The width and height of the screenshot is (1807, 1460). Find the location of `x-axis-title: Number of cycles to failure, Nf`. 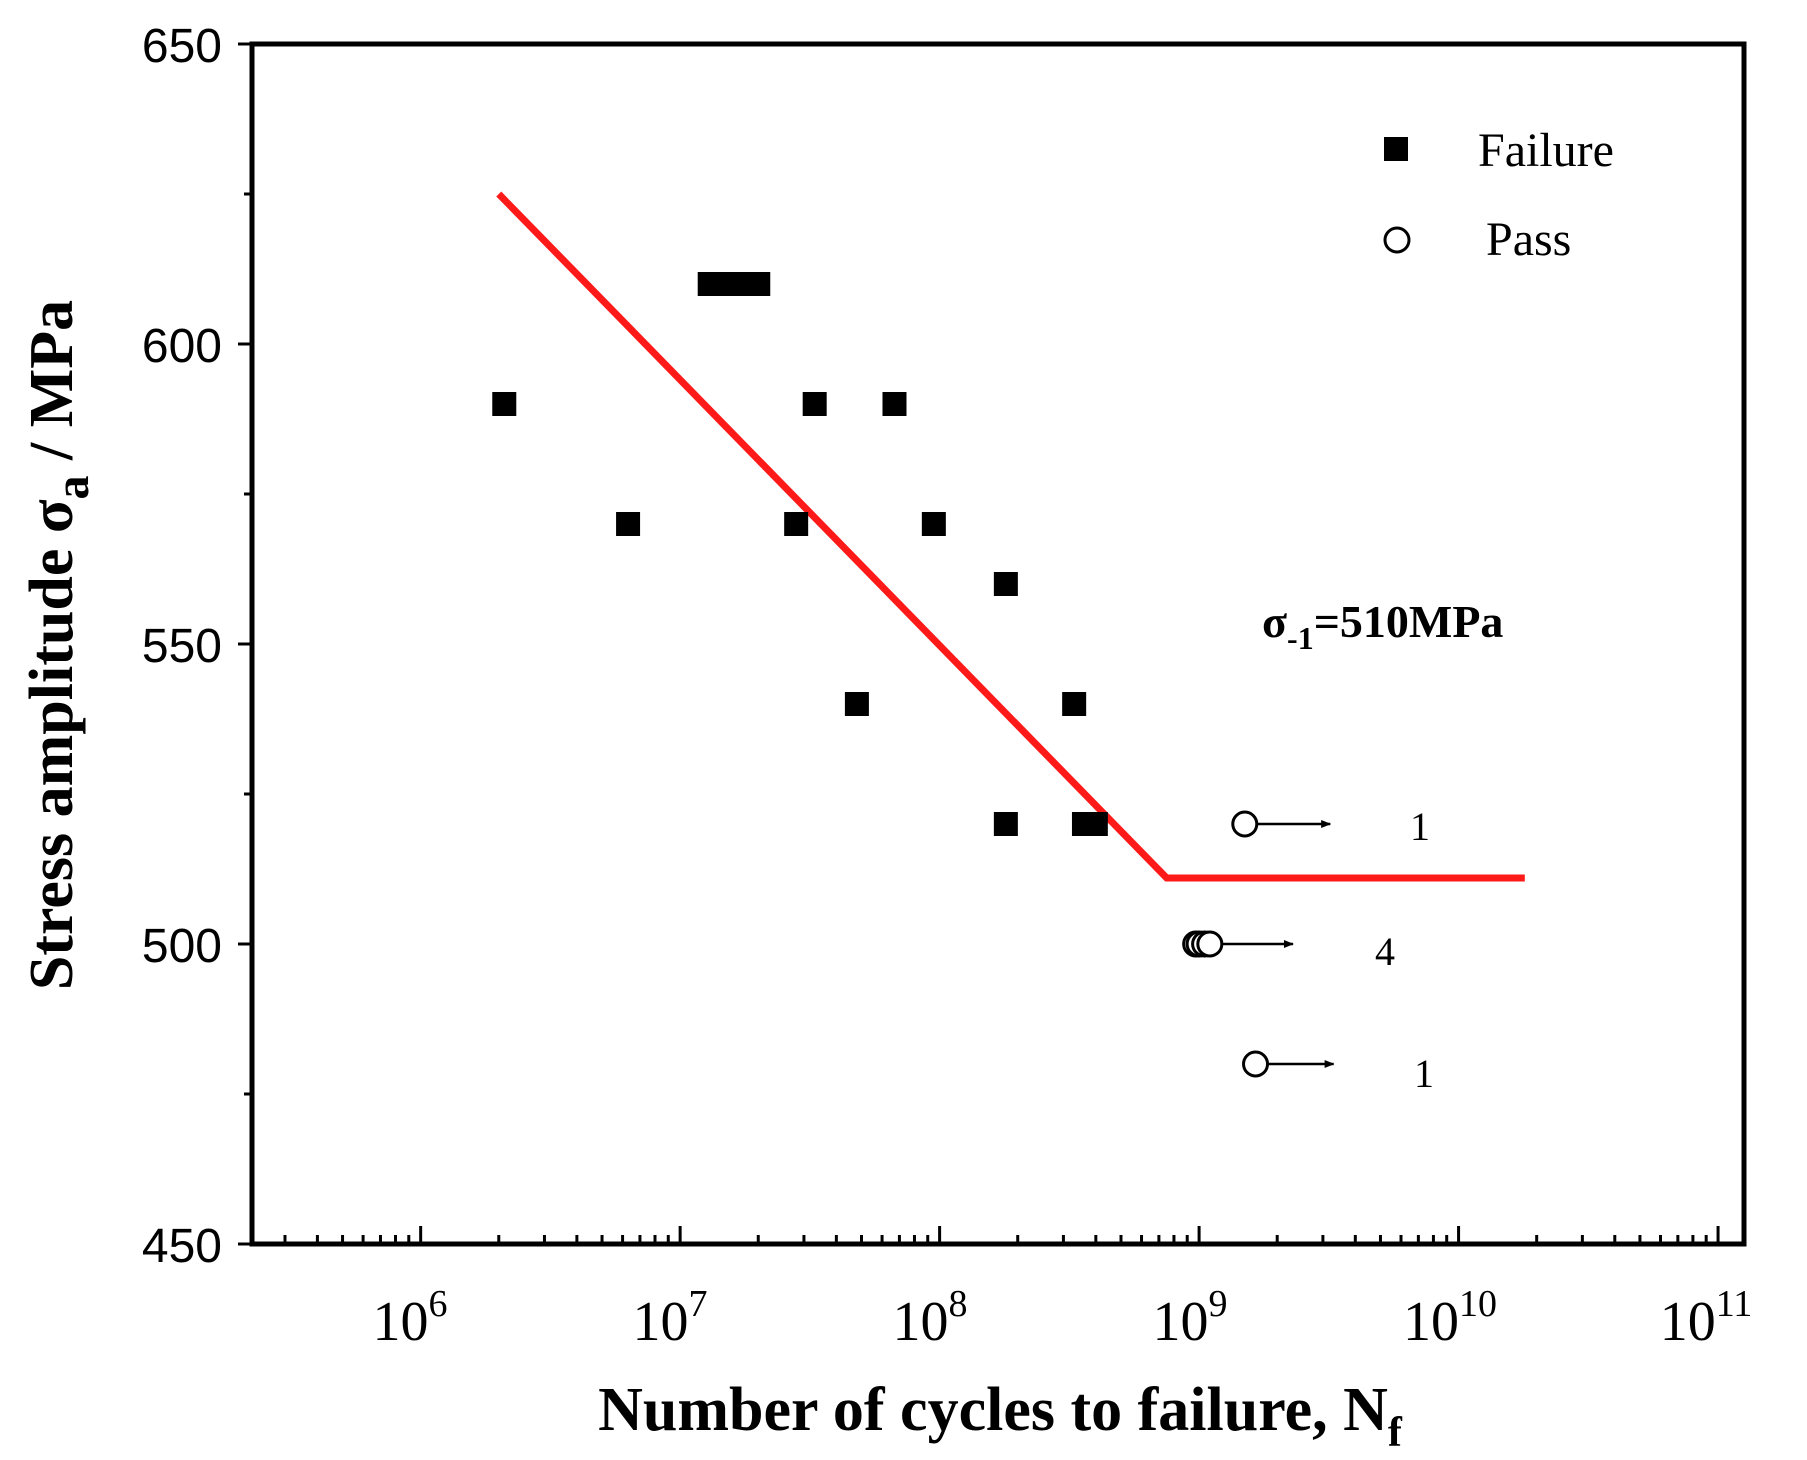

x-axis-title: Number of cycles to failure, Nf is located at coordinates (1000, 1416).